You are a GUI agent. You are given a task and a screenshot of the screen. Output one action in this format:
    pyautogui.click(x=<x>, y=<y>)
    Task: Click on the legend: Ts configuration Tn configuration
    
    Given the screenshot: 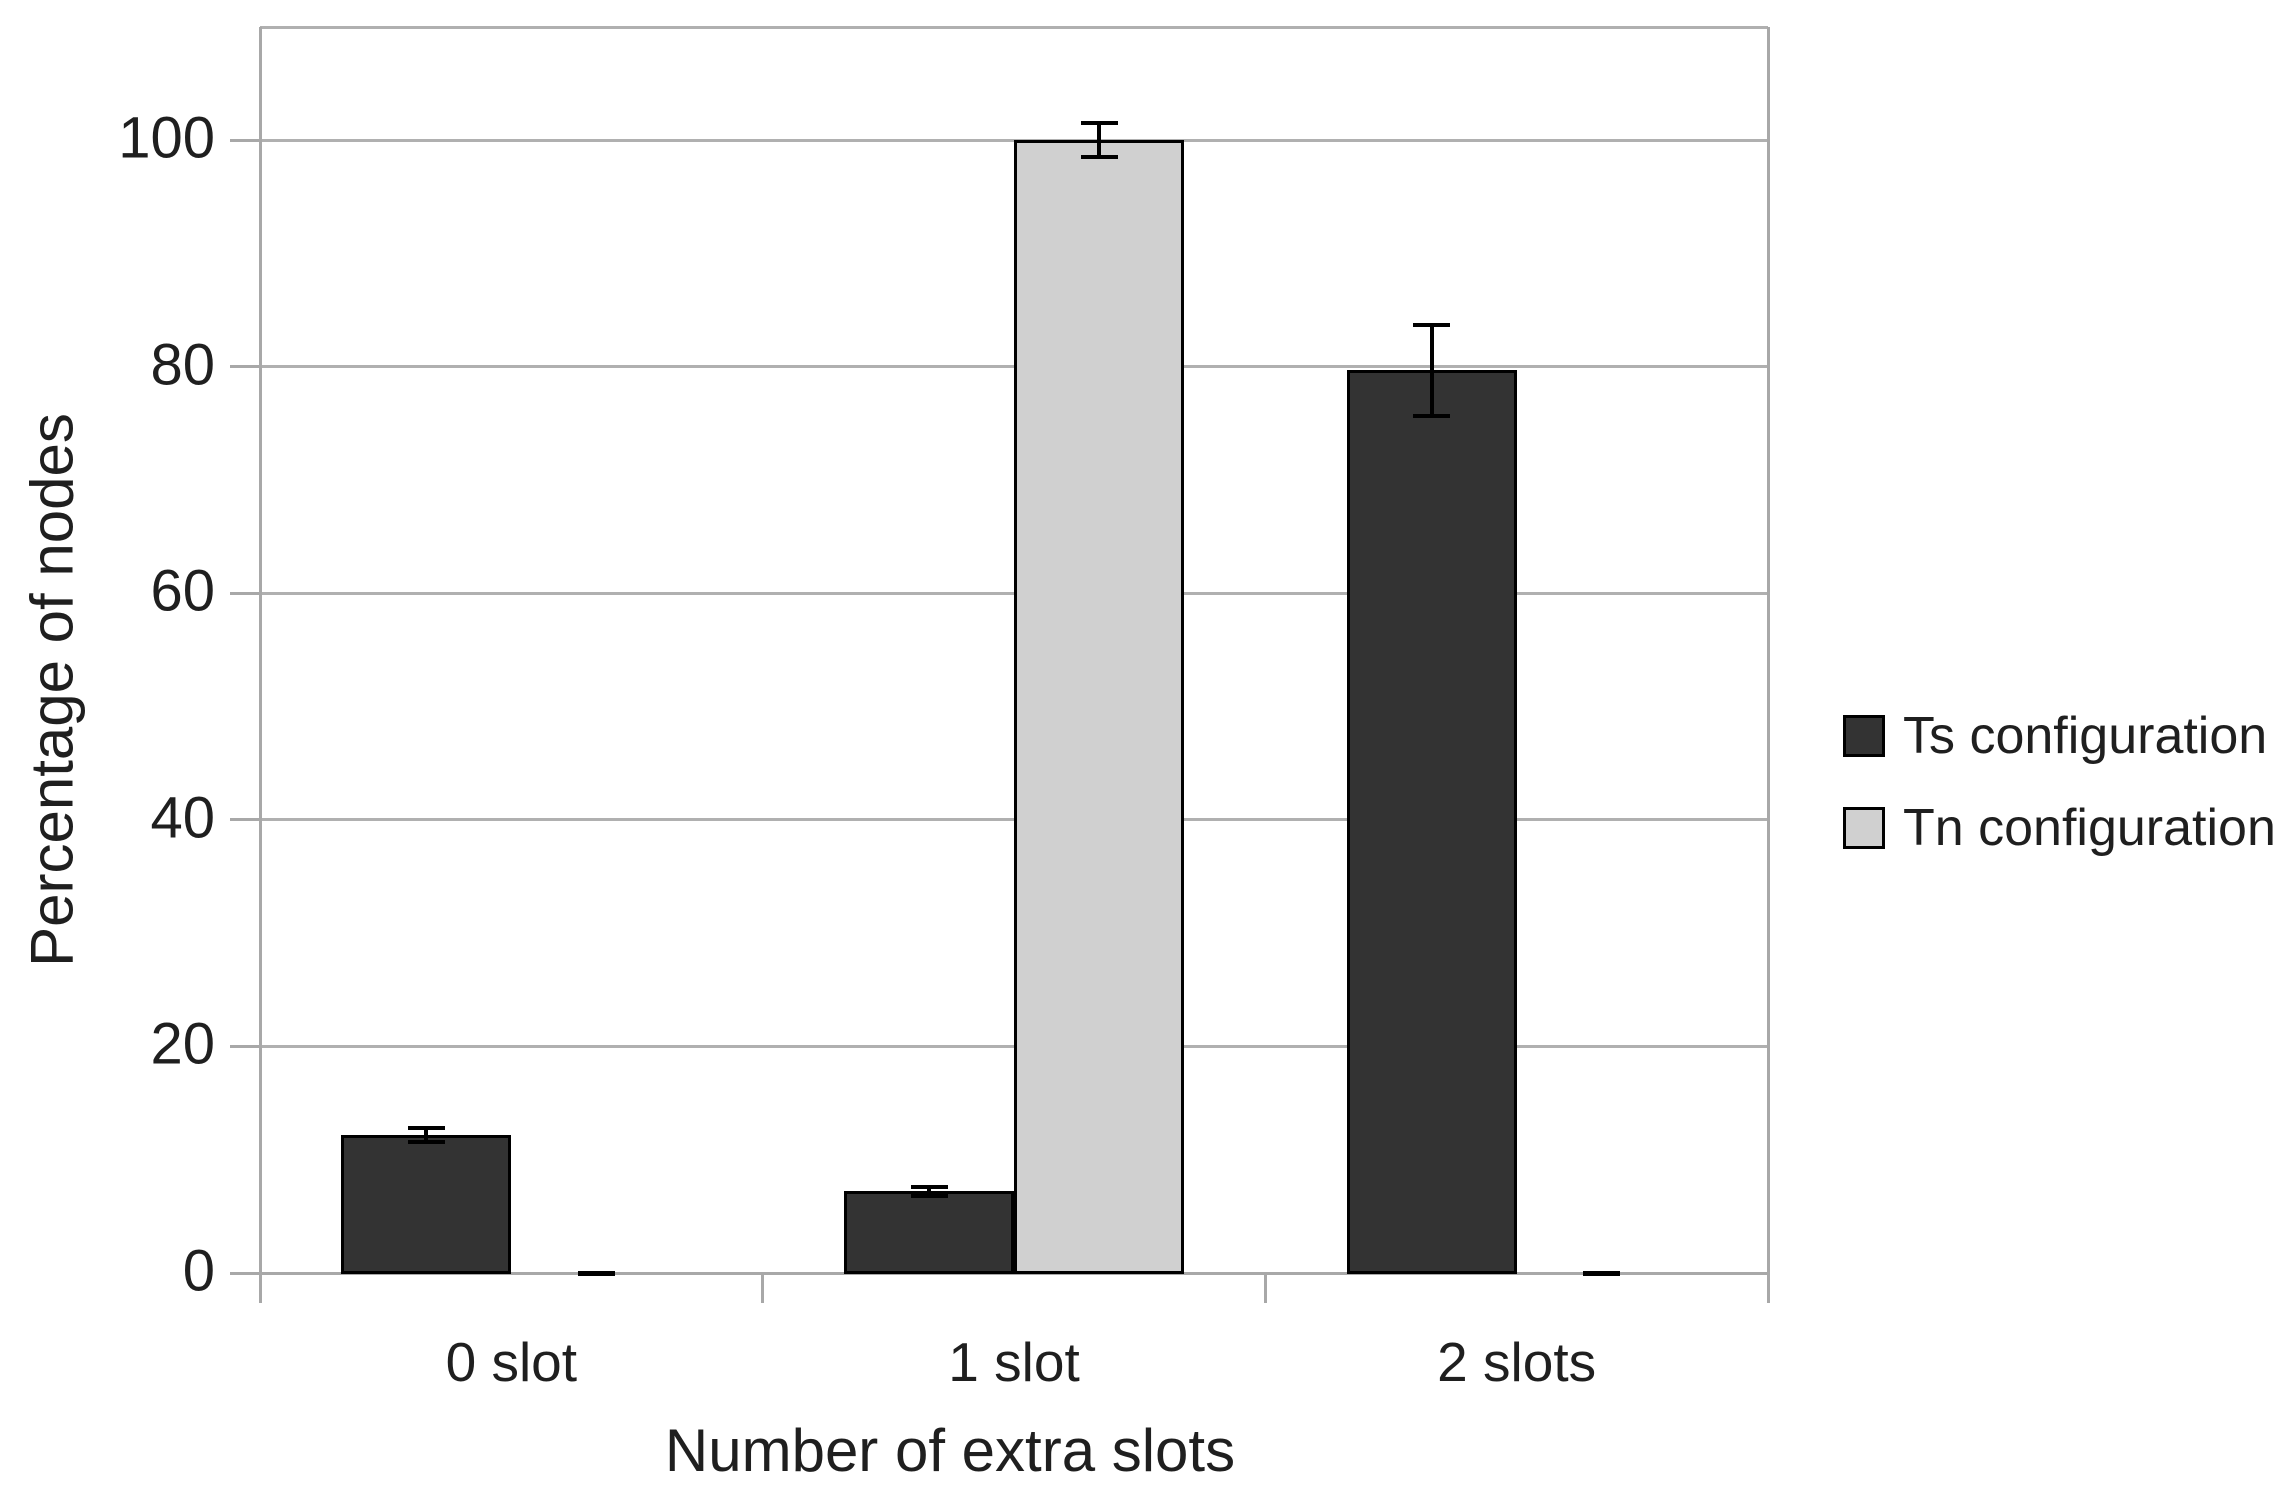 What is the action you would take?
    pyautogui.click(x=2059, y=782)
    